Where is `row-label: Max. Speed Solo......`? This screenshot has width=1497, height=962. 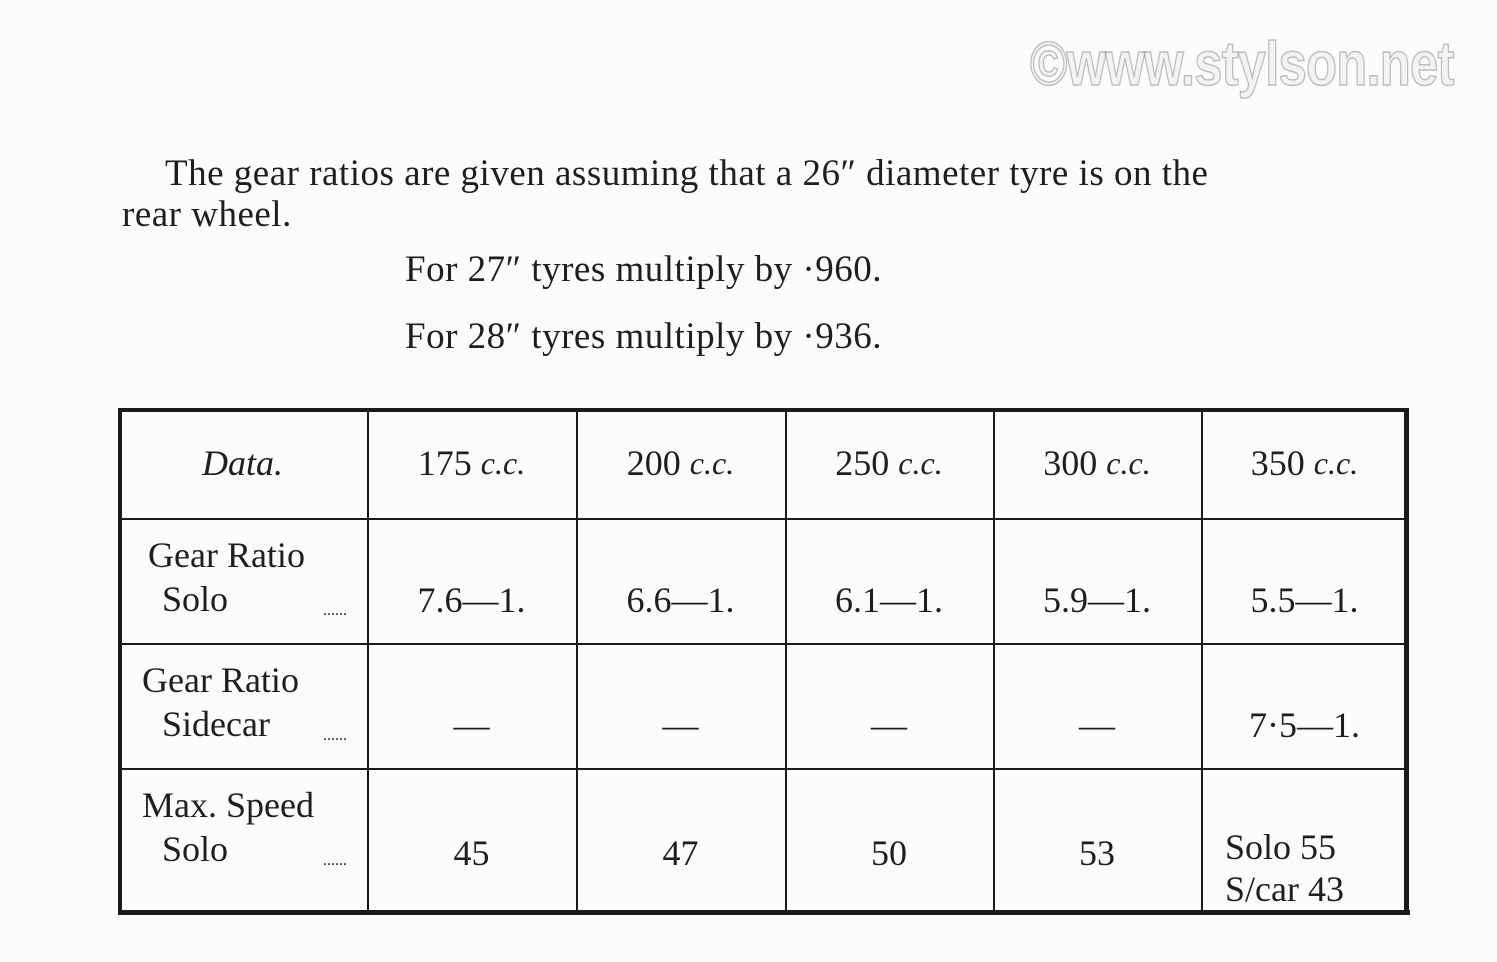
row-label: Max. Speed Solo...... is located at coordinates (242, 840).